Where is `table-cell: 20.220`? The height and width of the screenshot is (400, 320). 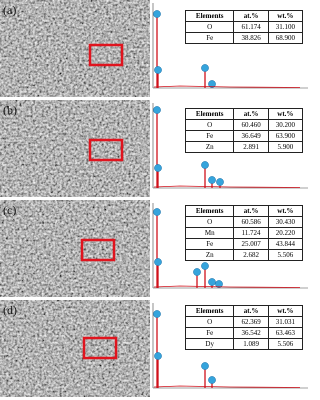 table-cell: 20.220 is located at coordinates (285, 233).